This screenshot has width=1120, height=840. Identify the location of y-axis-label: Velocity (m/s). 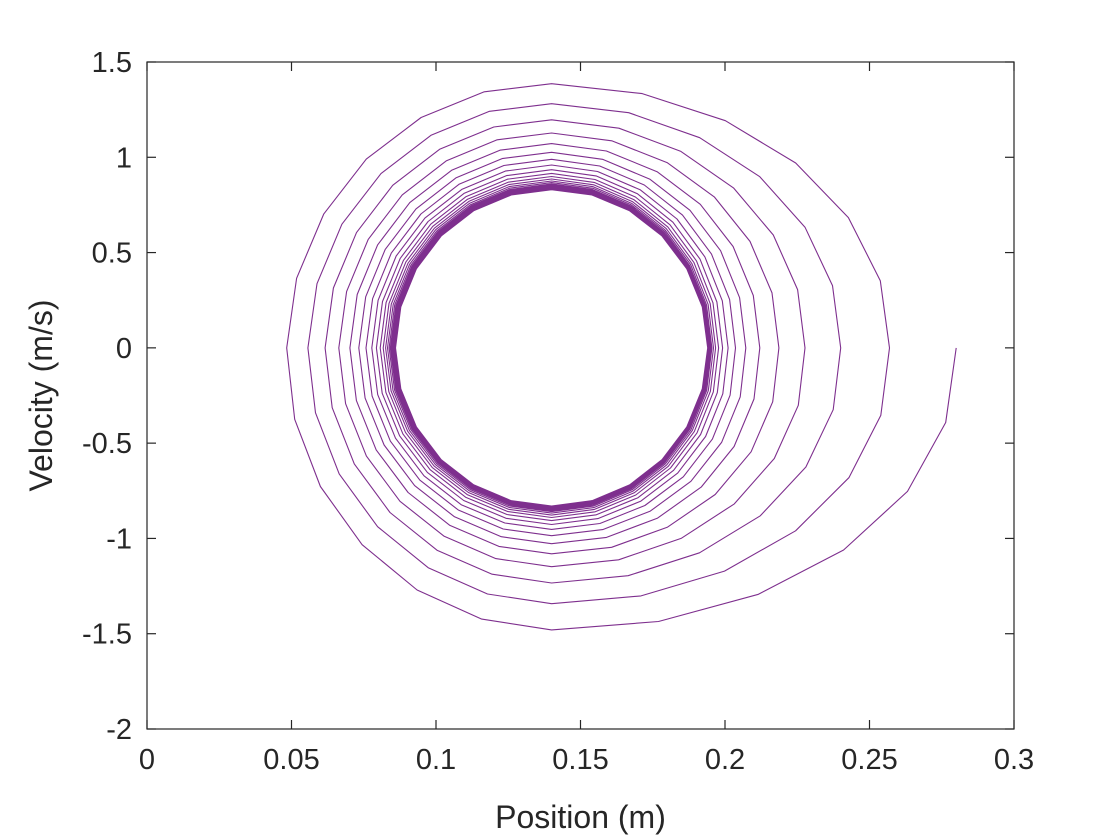
(41, 395).